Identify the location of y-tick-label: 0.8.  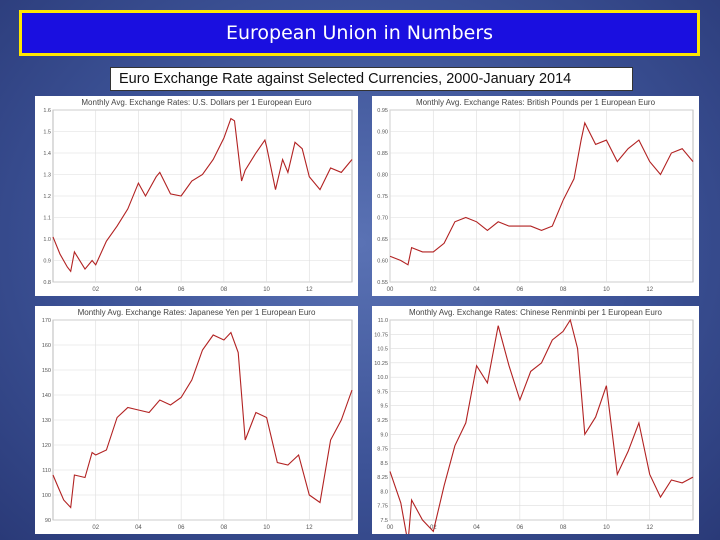
(47, 283).